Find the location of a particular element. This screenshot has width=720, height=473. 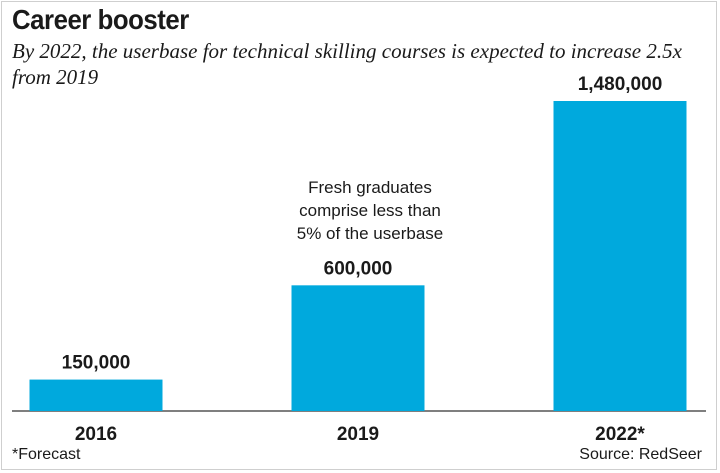

bar-2019 is located at coordinates (358, 348).